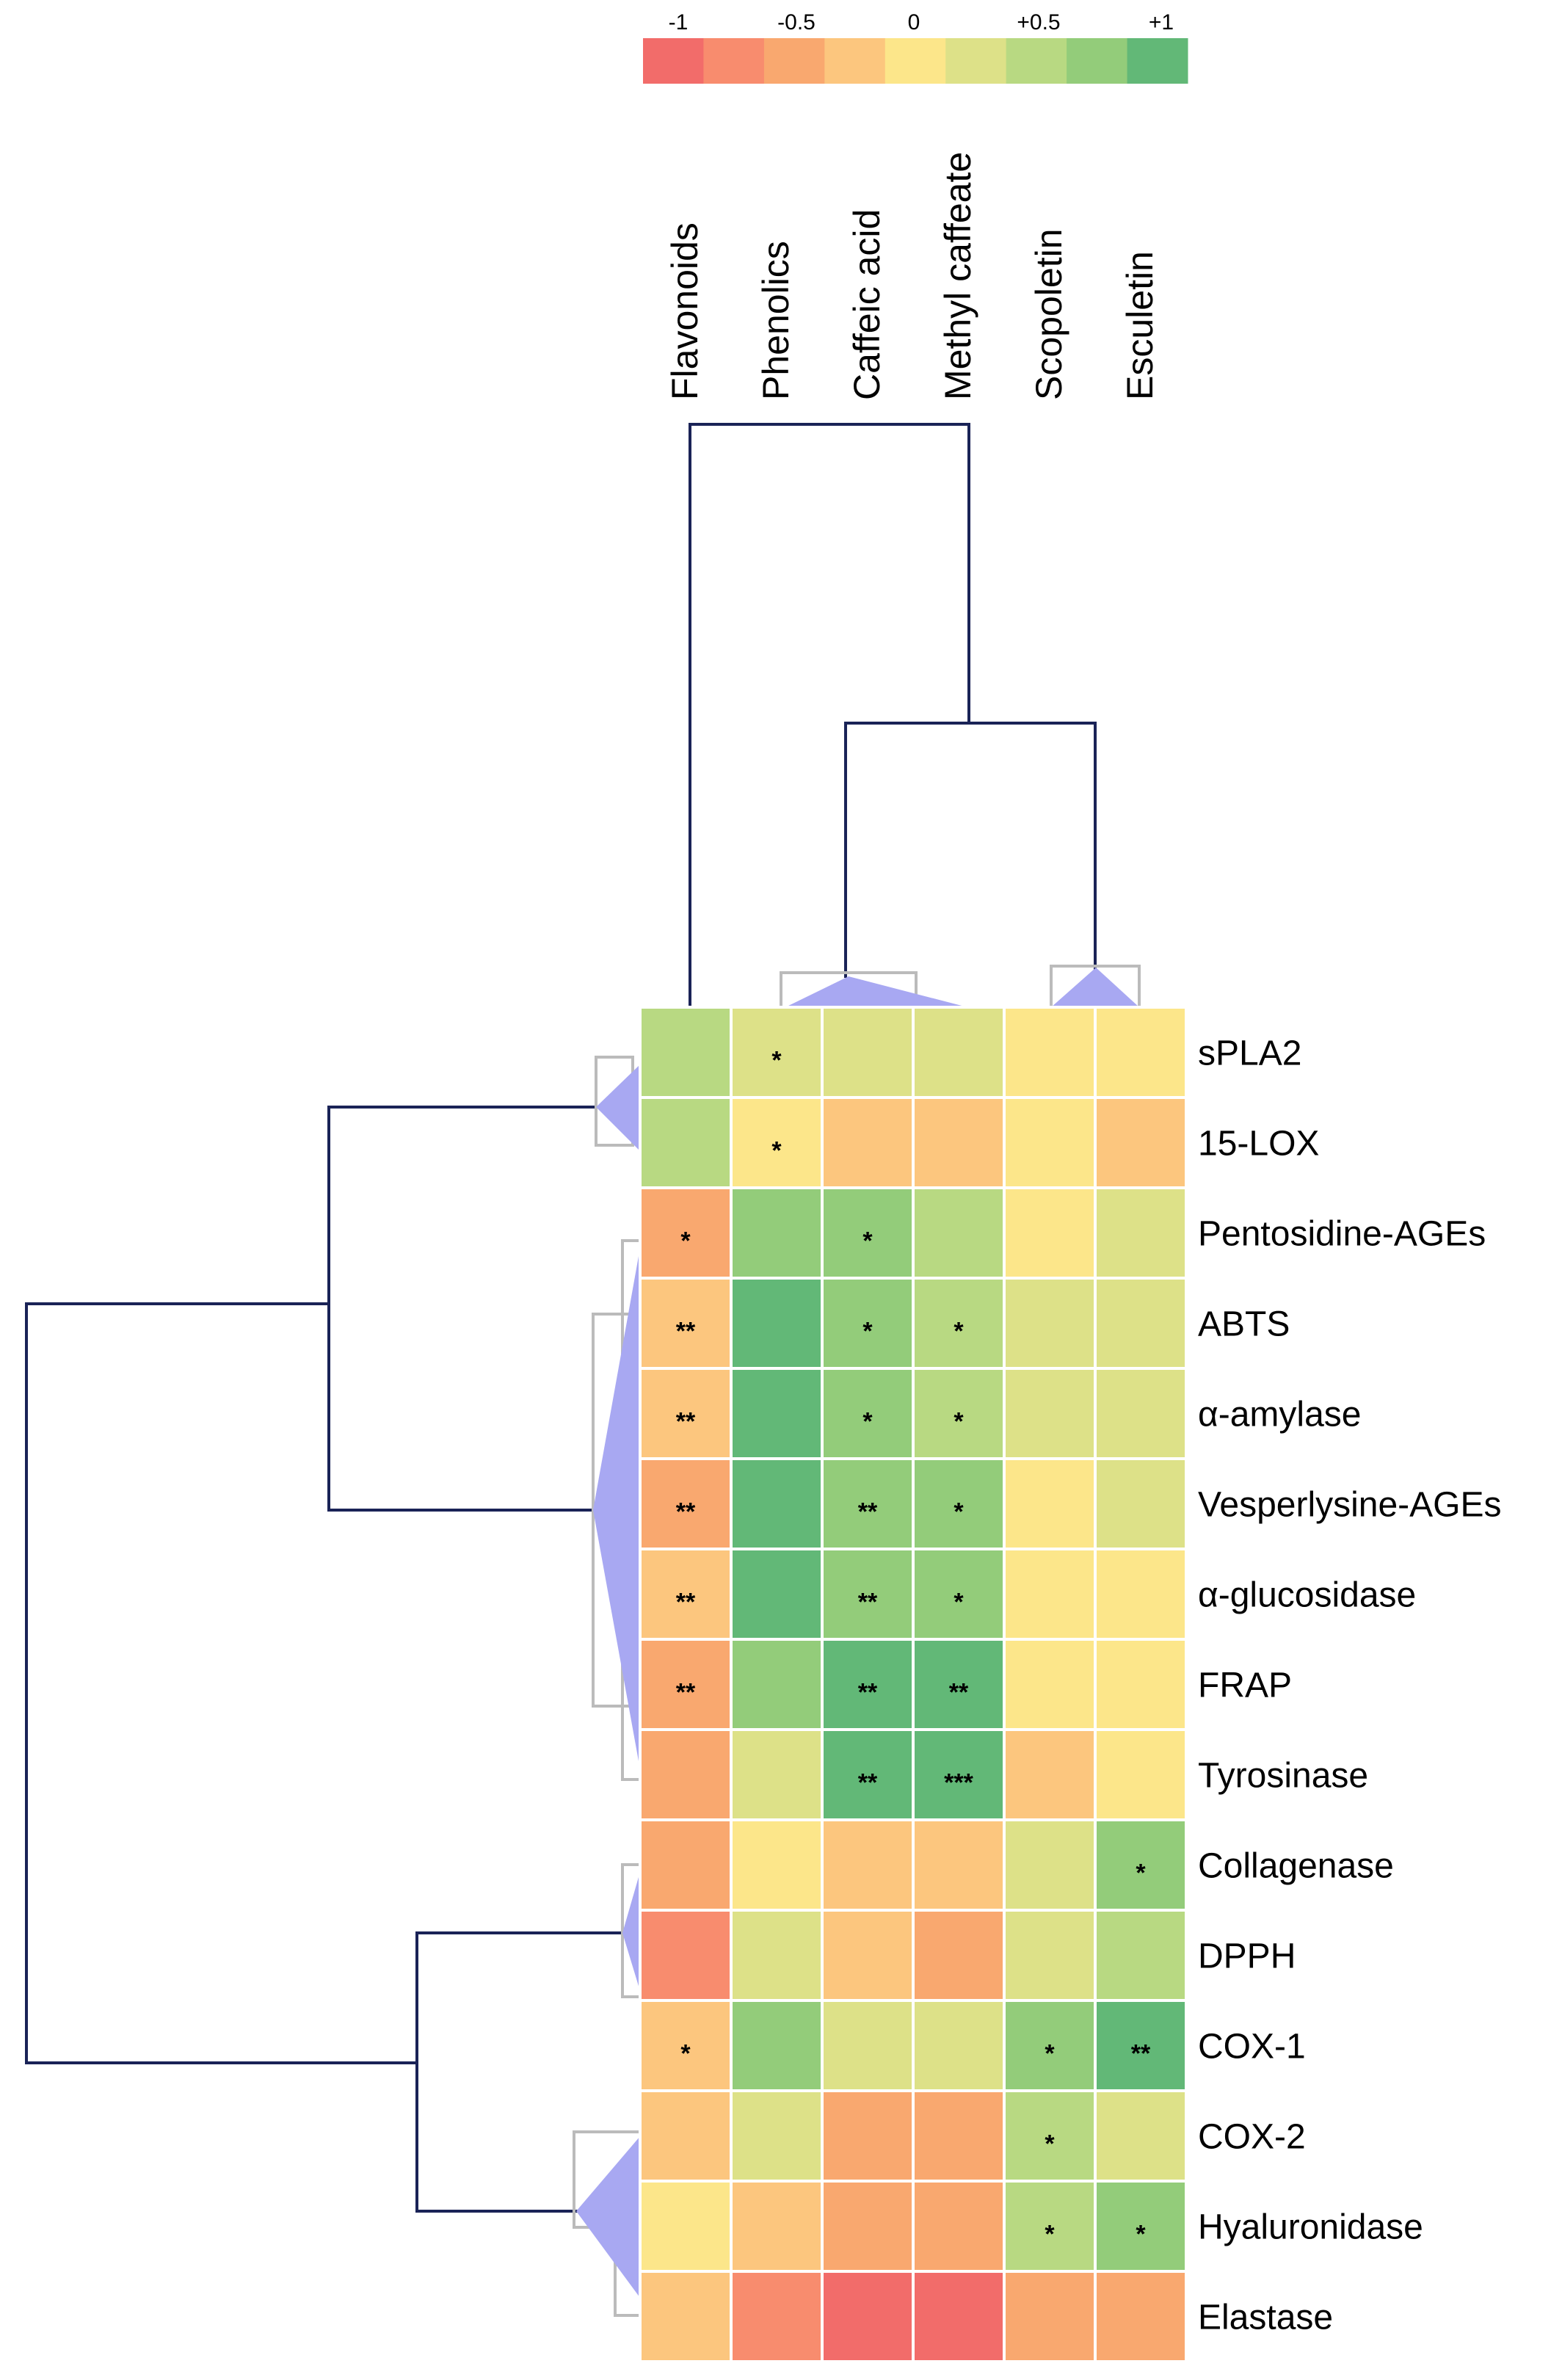  What do you see at coordinates (1140, 325) in the screenshot?
I see `column-label: Esculetin` at bounding box center [1140, 325].